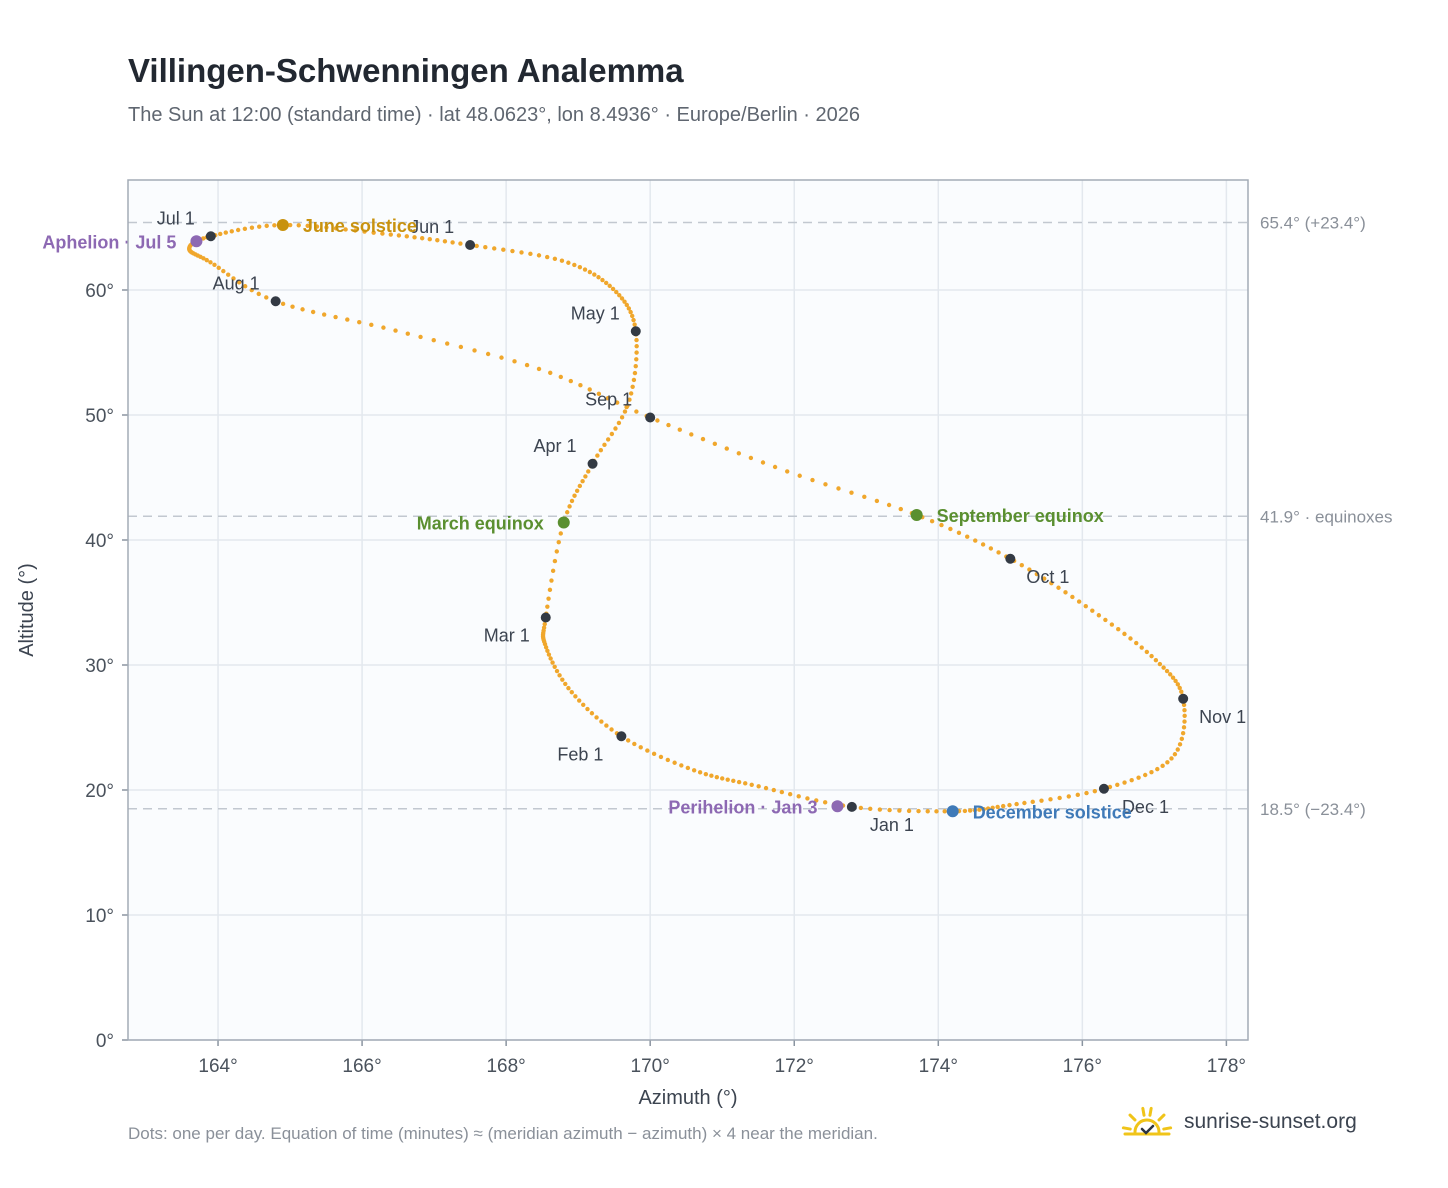 This screenshot has height=1188, width=1448. I want to click on month-marker-label: Jul 1, so click(176, 218).